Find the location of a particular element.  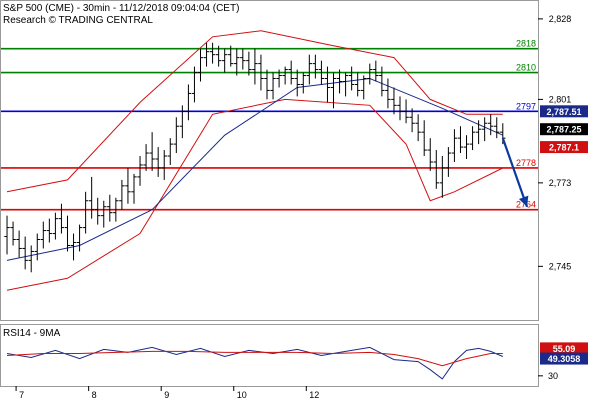

rsi-tag: 49.3058 is located at coordinates (564, 358).